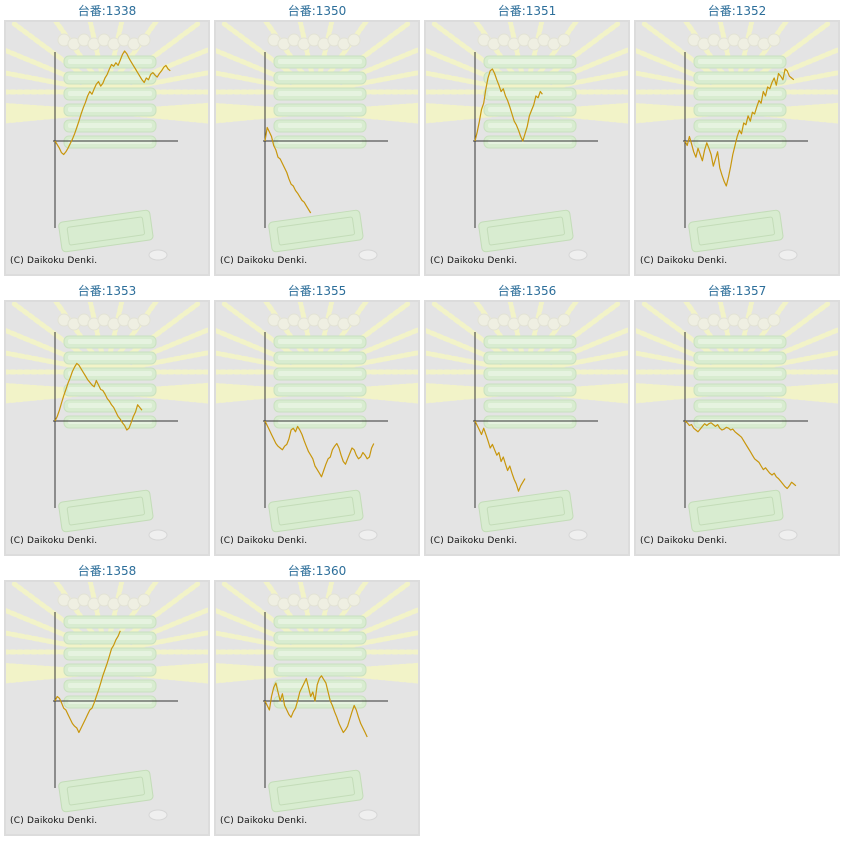  I want to click on chart-title: 台番:1352, so click(737, 11).